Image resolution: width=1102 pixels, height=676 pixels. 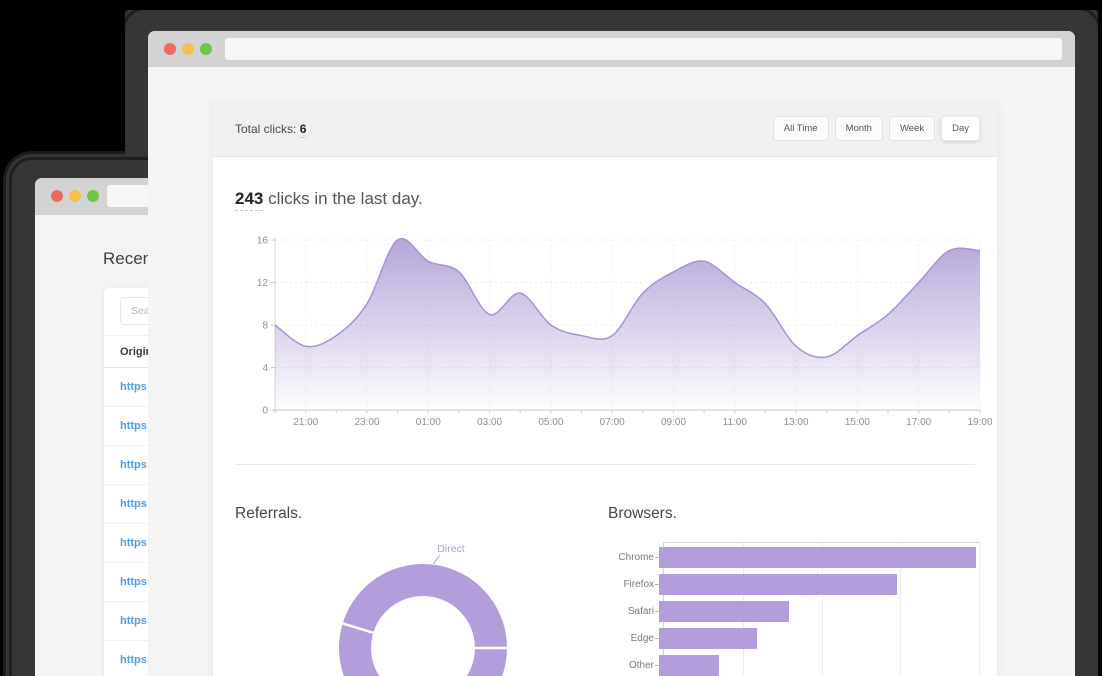 I want to click on filter-button-month: Month, so click(x=858, y=128).